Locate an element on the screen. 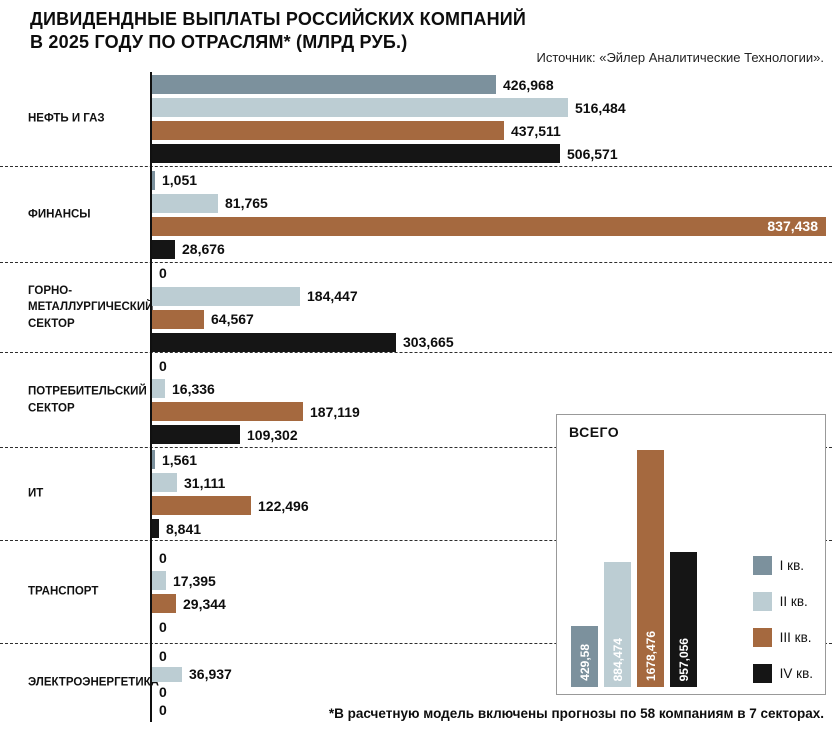 The image size is (832, 731). bar-value-label: 29,344 is located at coordinates (204, 603).